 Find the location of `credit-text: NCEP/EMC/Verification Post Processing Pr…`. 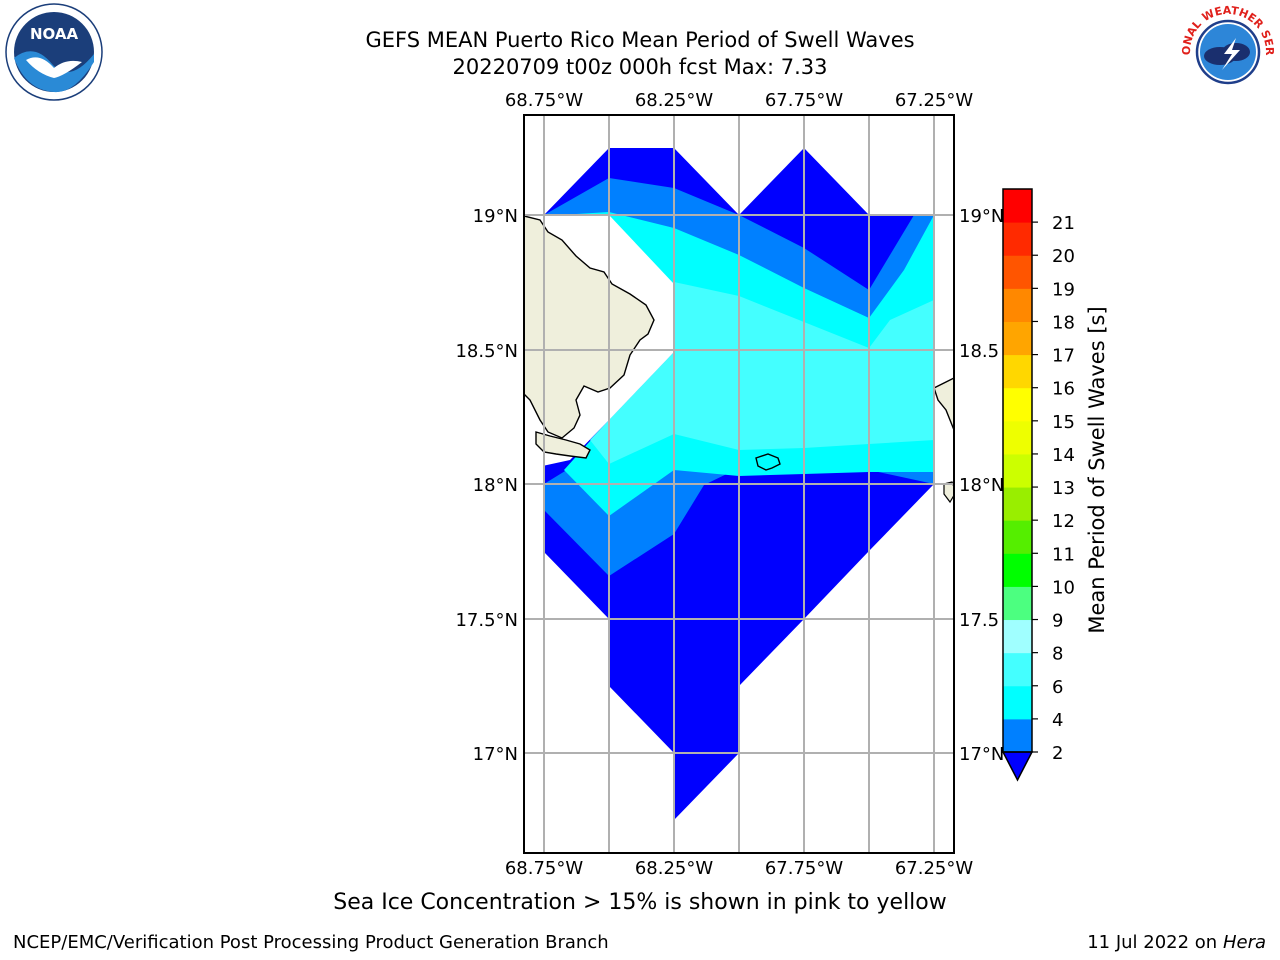

credit-text: NCEP/EMC/Verification Post Processing Pr… is located at coordinates (311, 942).